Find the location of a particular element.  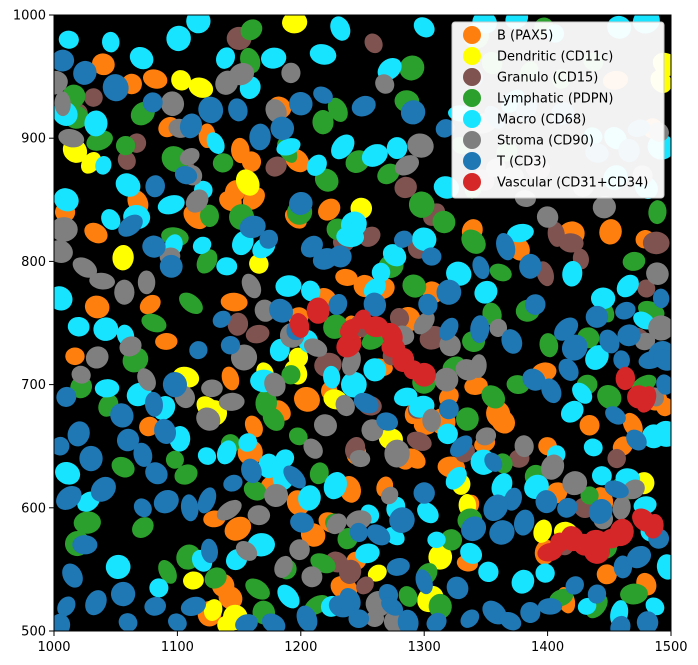

x-tick-label: 1300 is located at coordinates (424, 647).